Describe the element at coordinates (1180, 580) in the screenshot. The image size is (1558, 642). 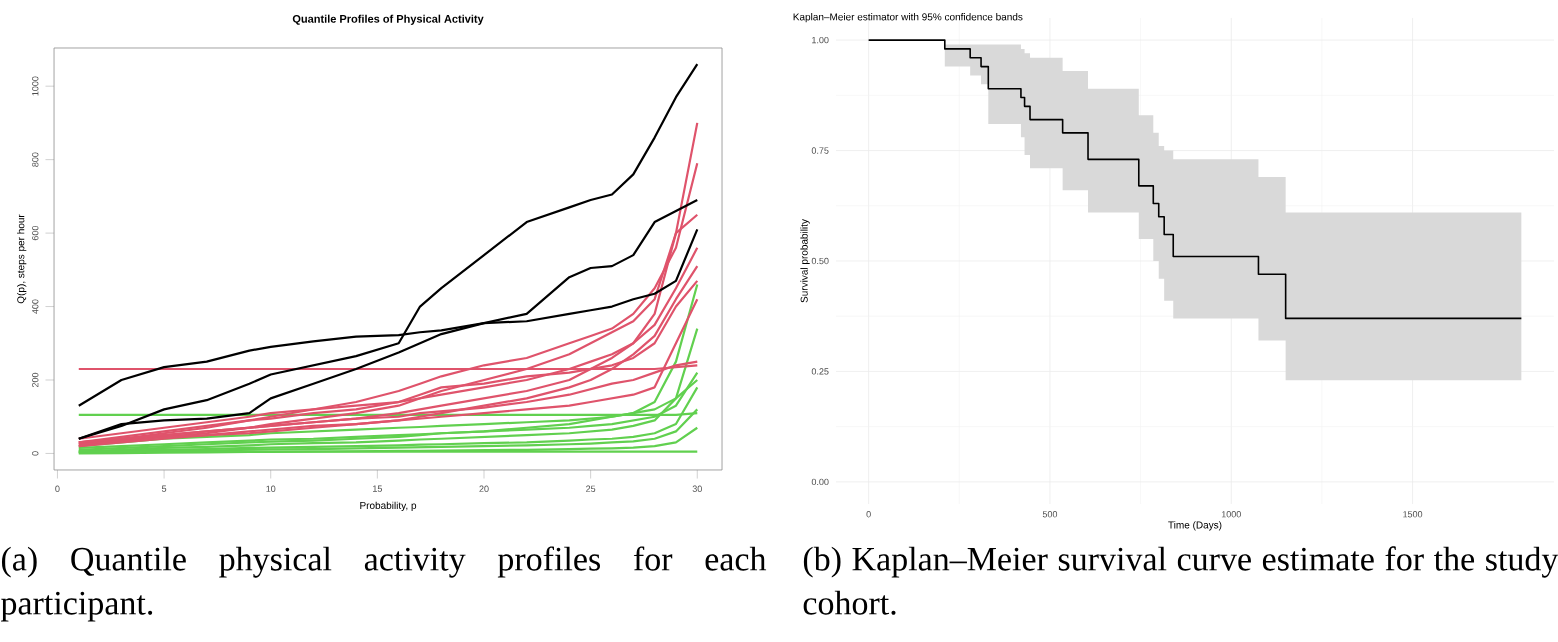
I see `text: (b) Kaplan–Meier survival curve estimate for the study cohort.` at that location.